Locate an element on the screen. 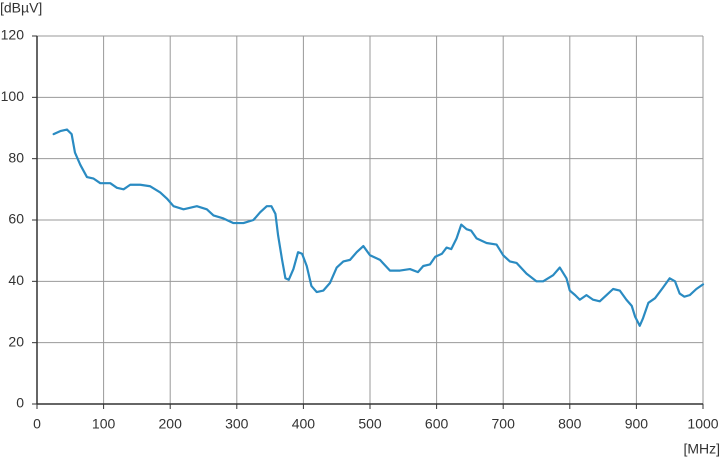 Image resolution: width=720 pixels, height=458 pixels. x-tick-label: 200 is located at coordinates (171, 424).